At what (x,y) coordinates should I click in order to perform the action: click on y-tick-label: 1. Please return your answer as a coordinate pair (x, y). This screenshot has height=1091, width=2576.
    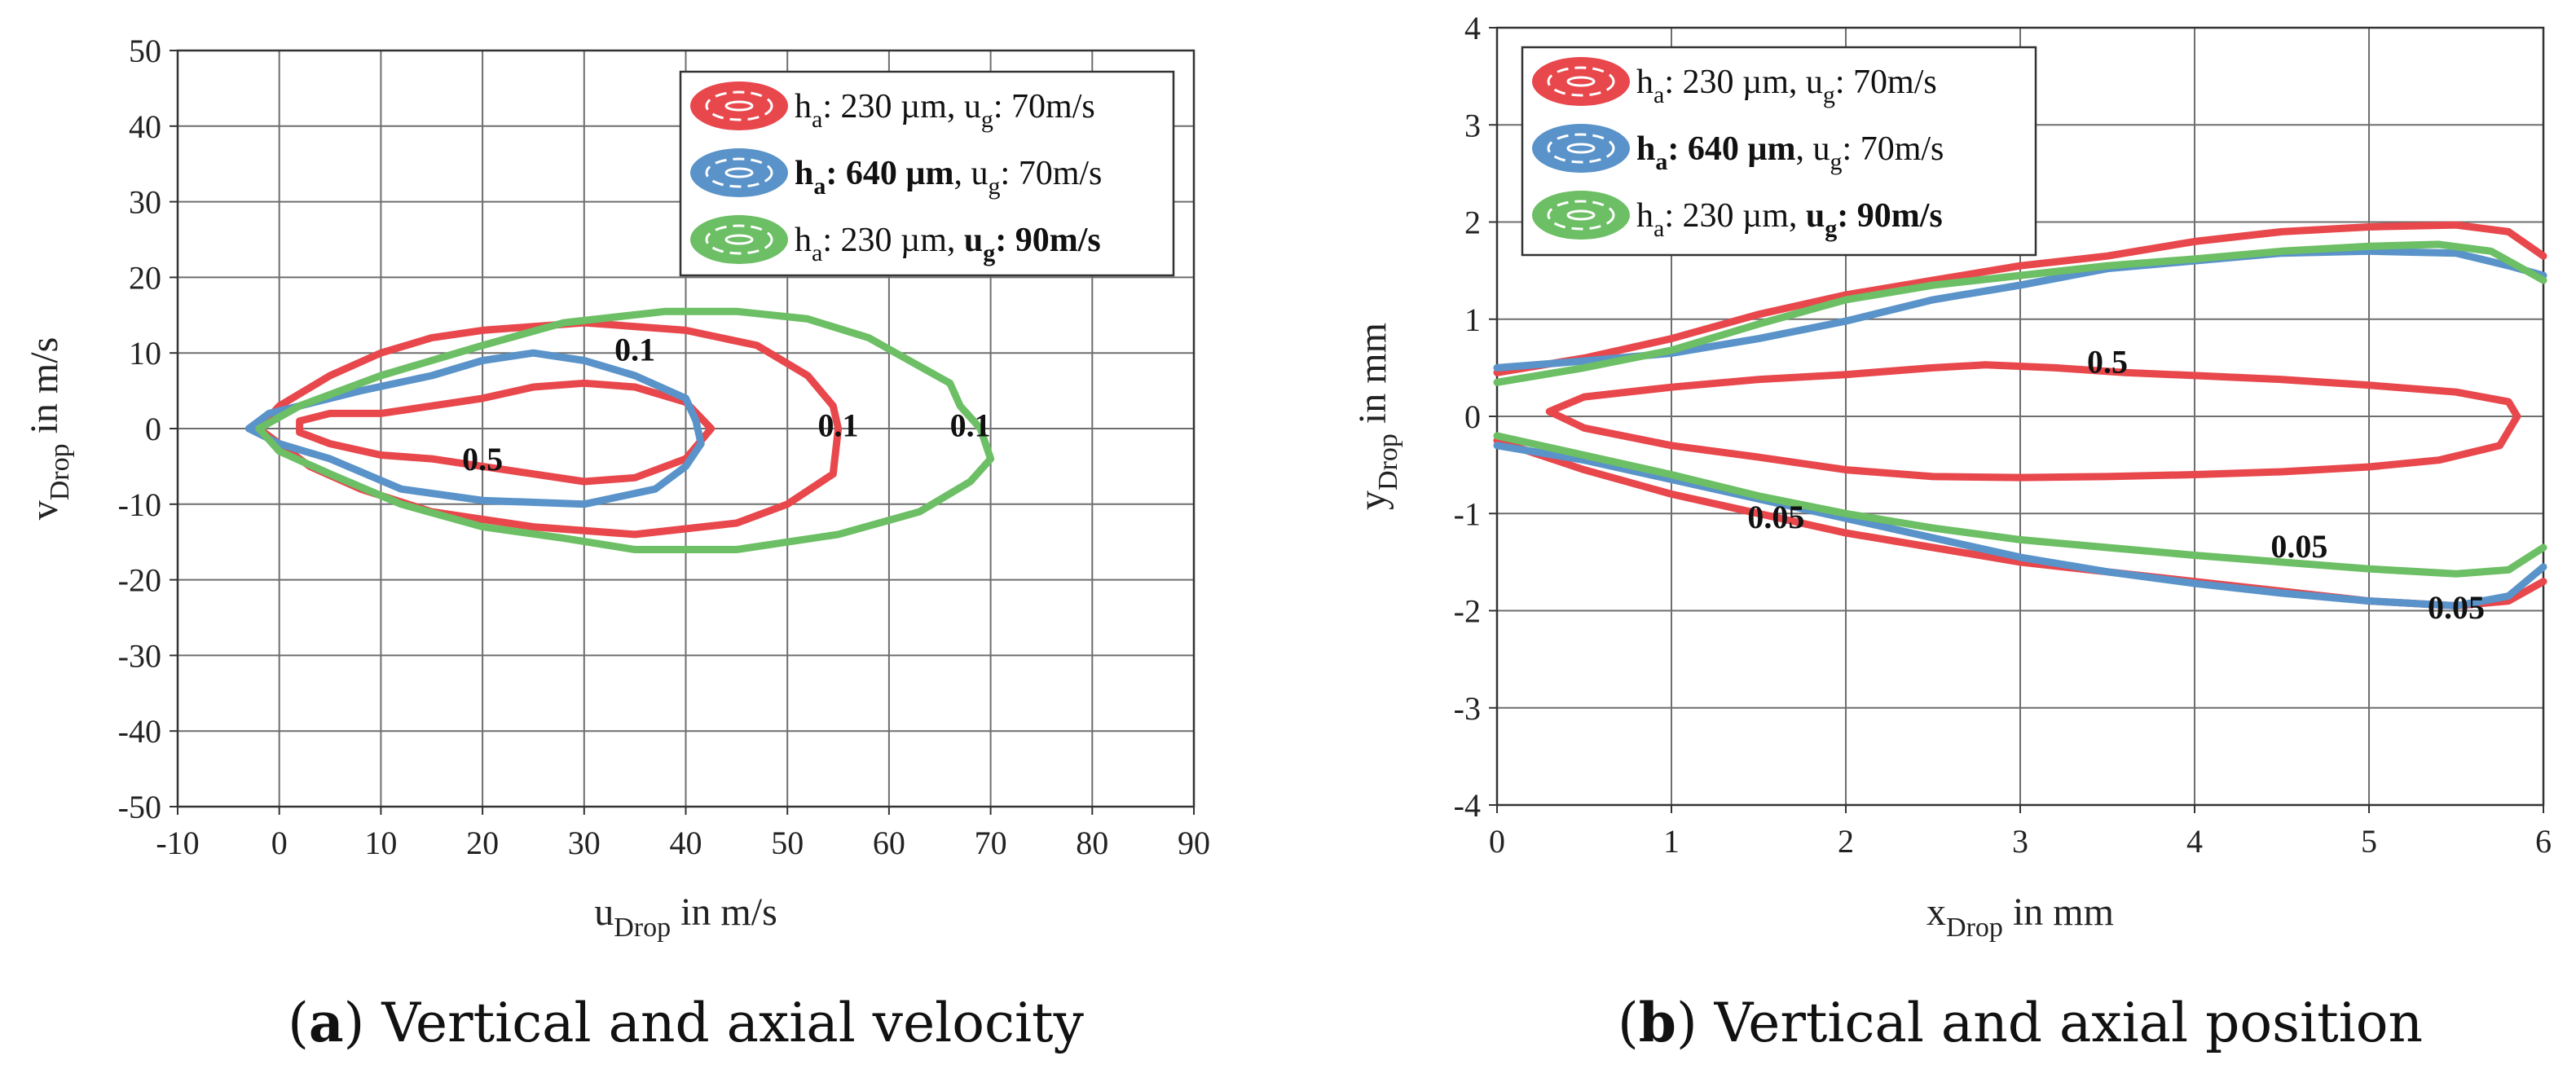
    Looking at the image, I should click on (1473, 319).